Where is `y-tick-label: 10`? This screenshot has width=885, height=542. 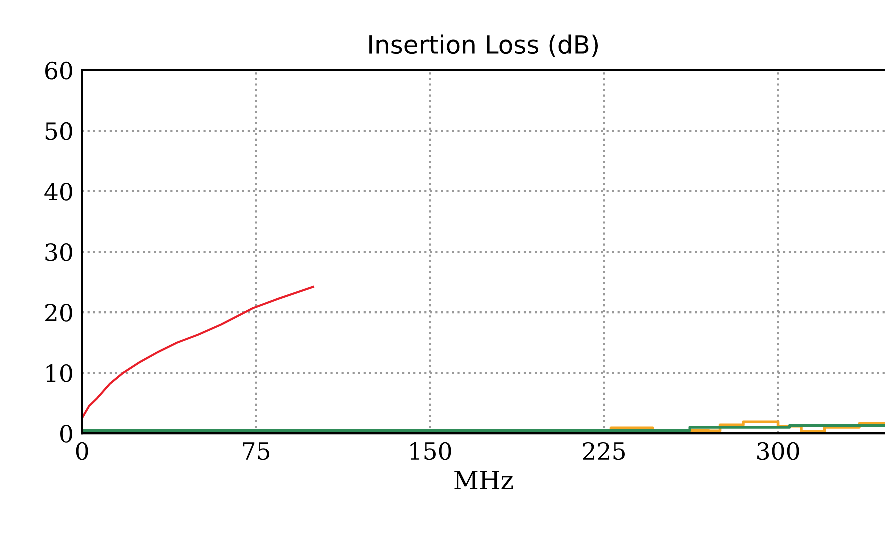 y-tick-label: 10 is located at coordinates (59, 373).